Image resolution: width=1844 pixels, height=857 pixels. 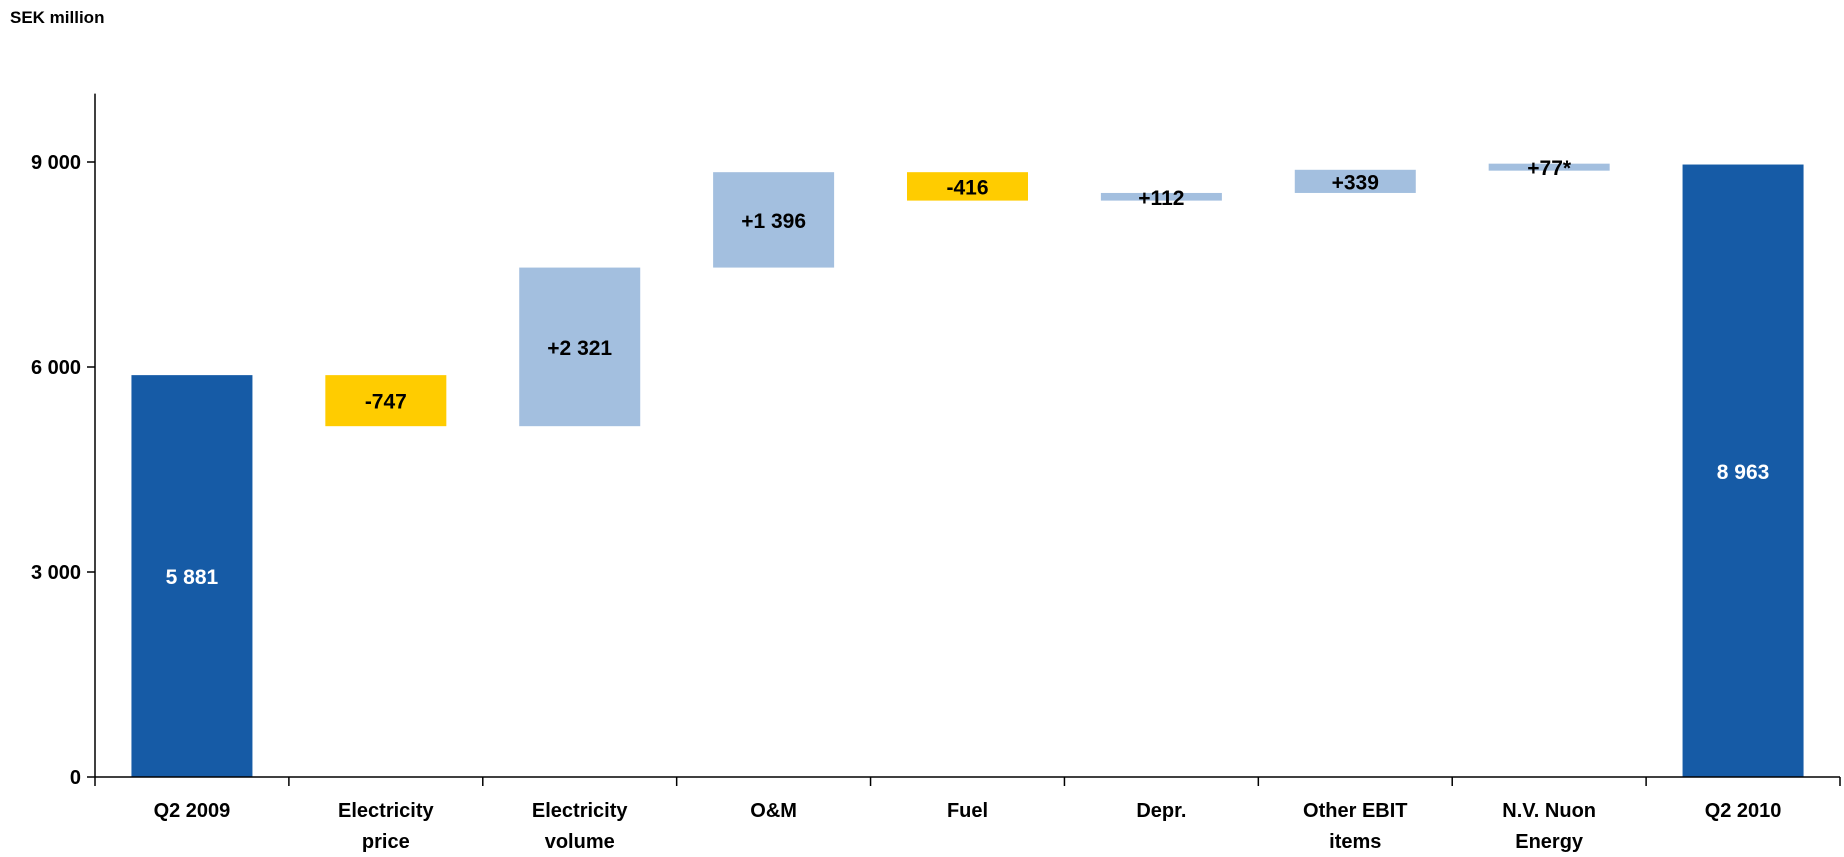 I want to click on x-tick-label-line: volume, so click(x=580, y=842).